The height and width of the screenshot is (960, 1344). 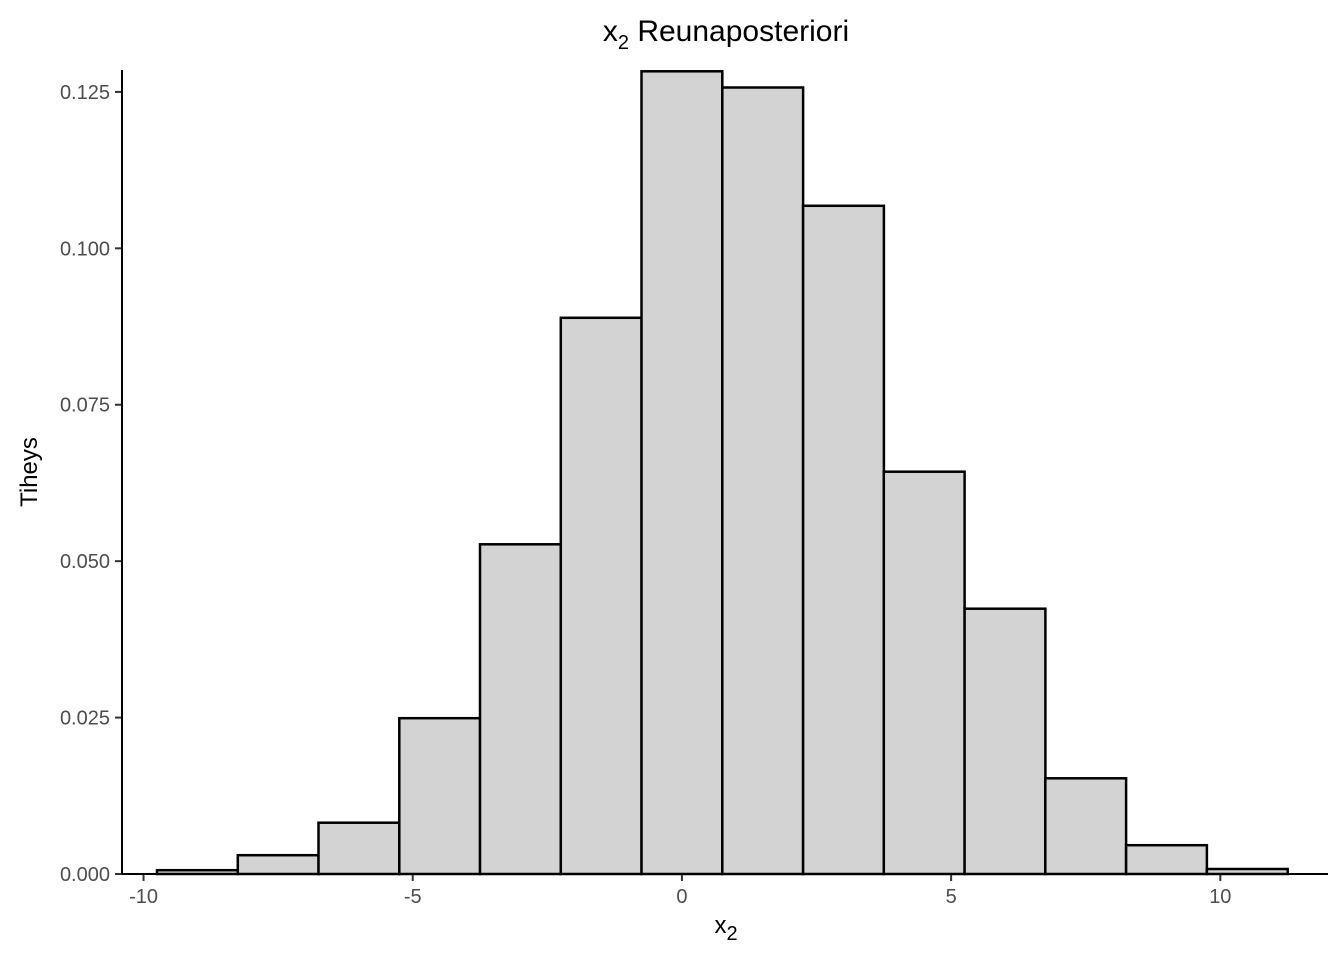 What do you see at coordinates (85, 562) in the screenshot?
I see `y-tick-label-2: 0.050` at bounding box center [85, 562].